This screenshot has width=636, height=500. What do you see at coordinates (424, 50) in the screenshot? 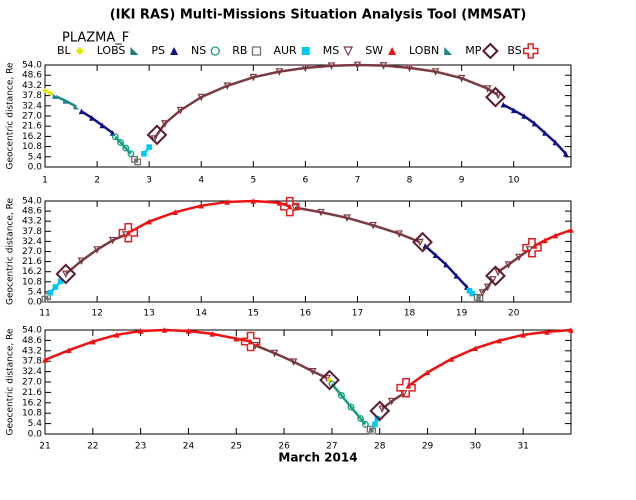
I see `legend-label: LOBN` at bounding box center [424, 50].